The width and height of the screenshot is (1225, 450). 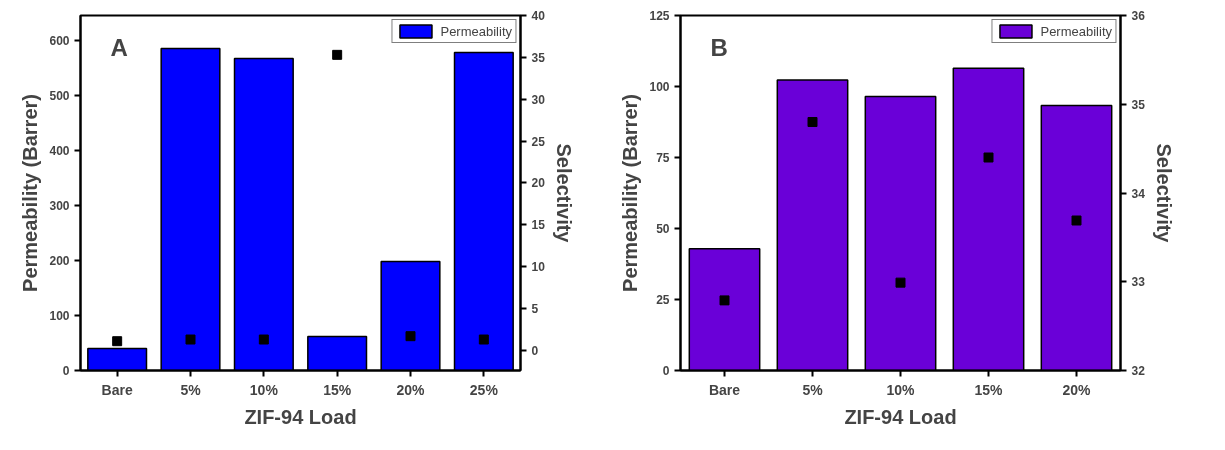 What do you see at coordinates (484, 389) in the screenshot?
I see `x-tick-label: 25%` at bounding box center [484, 389].